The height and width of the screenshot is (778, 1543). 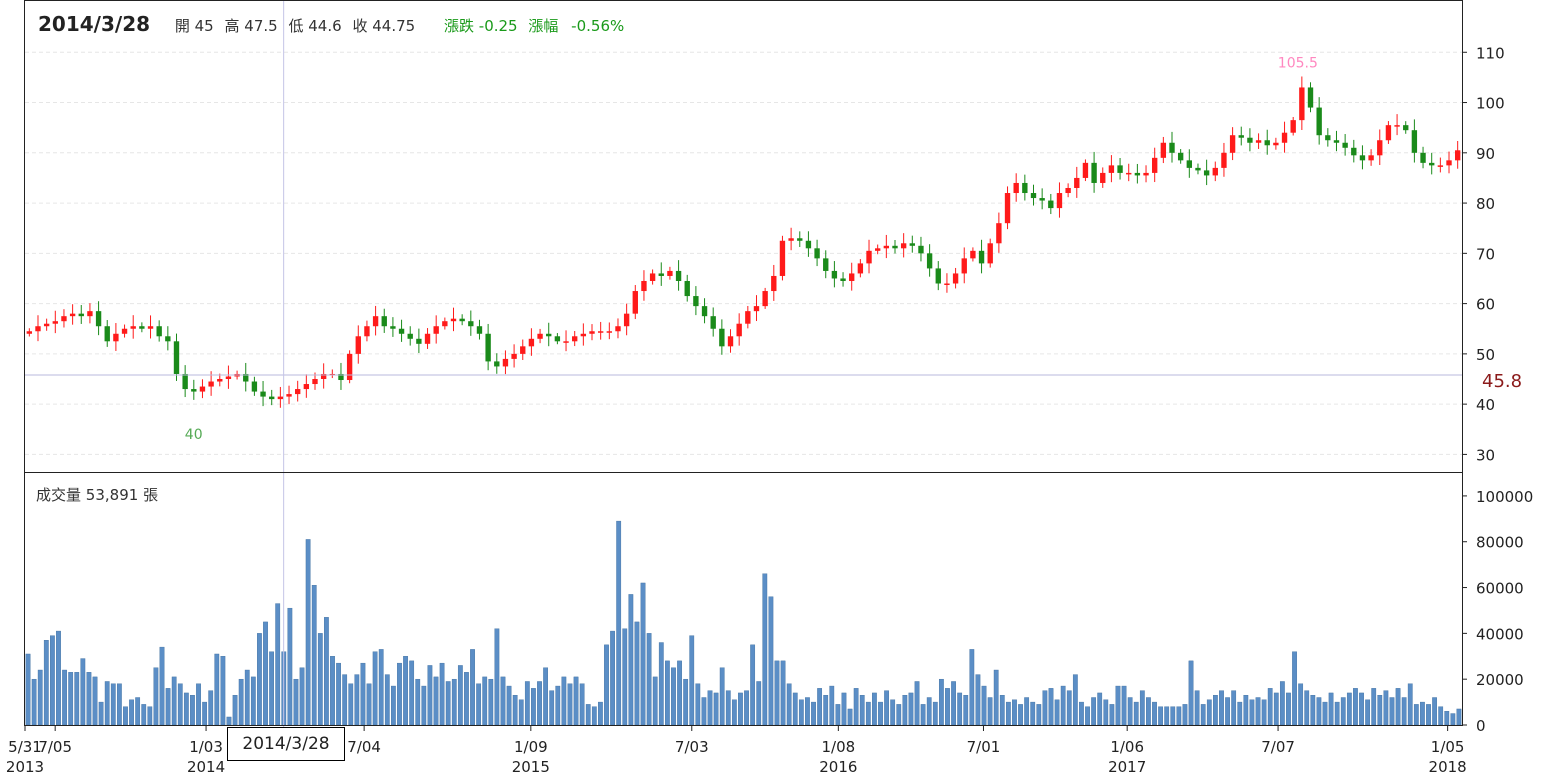 I want to click on min-price-label: 40, so click(x=194, y=435).